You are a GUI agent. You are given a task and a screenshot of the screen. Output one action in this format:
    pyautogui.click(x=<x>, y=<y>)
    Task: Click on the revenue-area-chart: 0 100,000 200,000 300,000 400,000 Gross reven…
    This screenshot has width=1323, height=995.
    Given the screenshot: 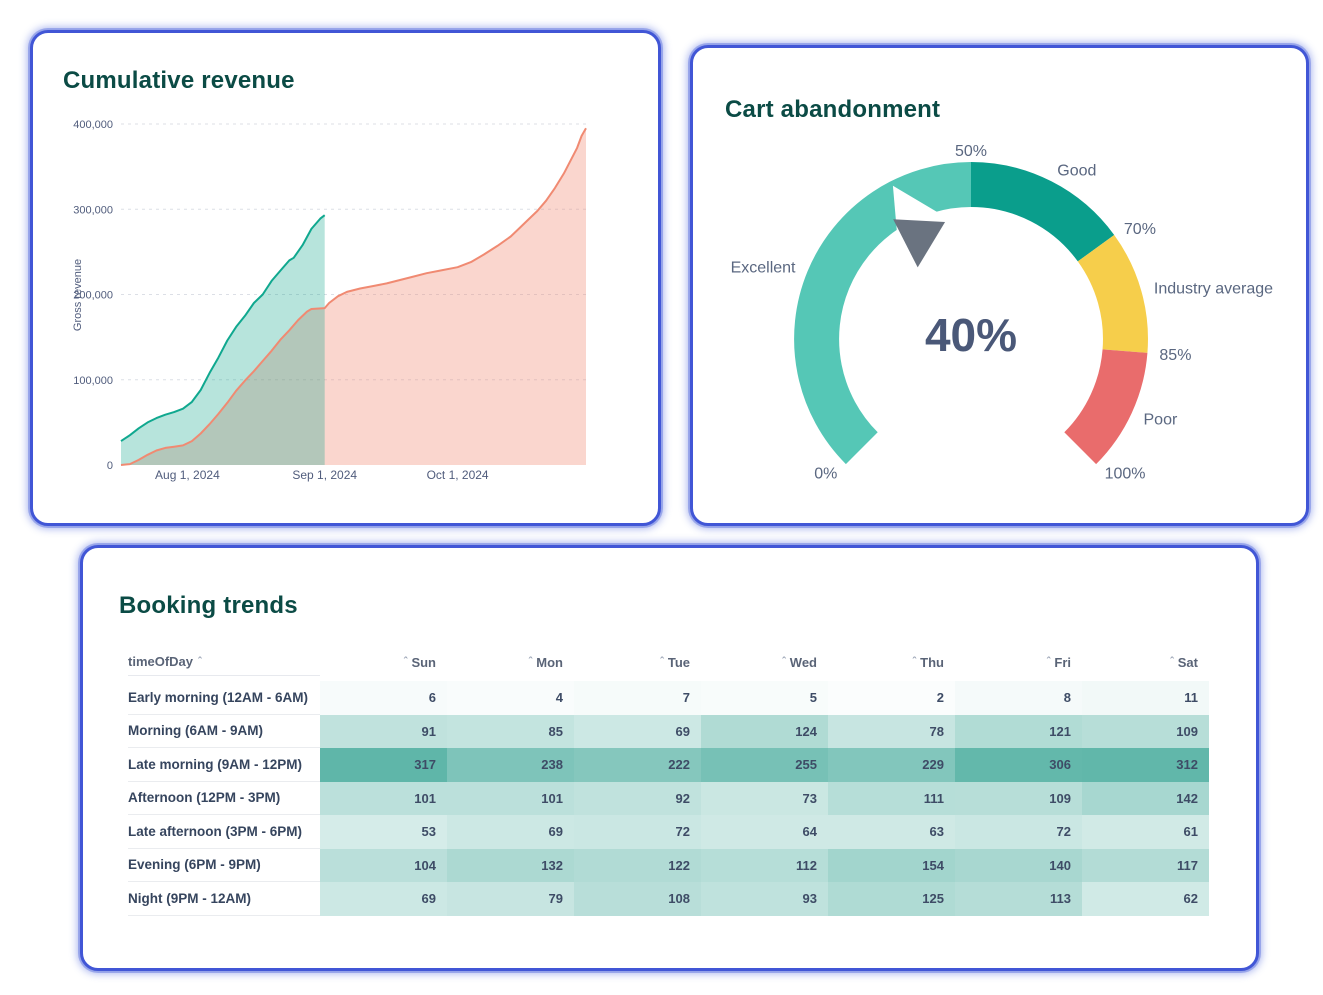 What is the action you would take?
    pyautogui.click(x=329, y=300)
    